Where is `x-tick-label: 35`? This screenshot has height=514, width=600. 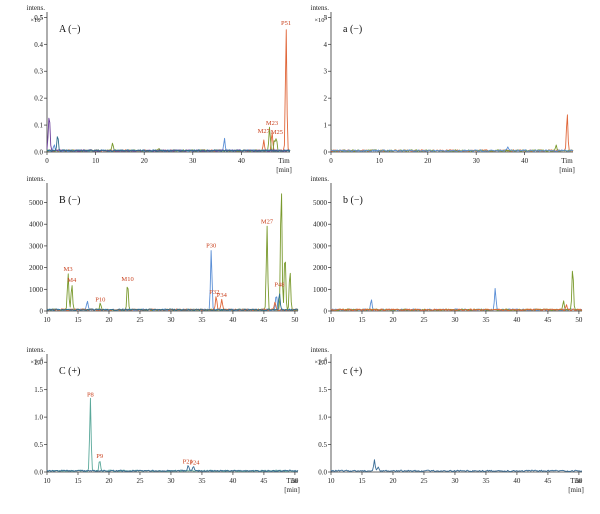 x-tick-label: 35 is located at coordinates (486, 481).